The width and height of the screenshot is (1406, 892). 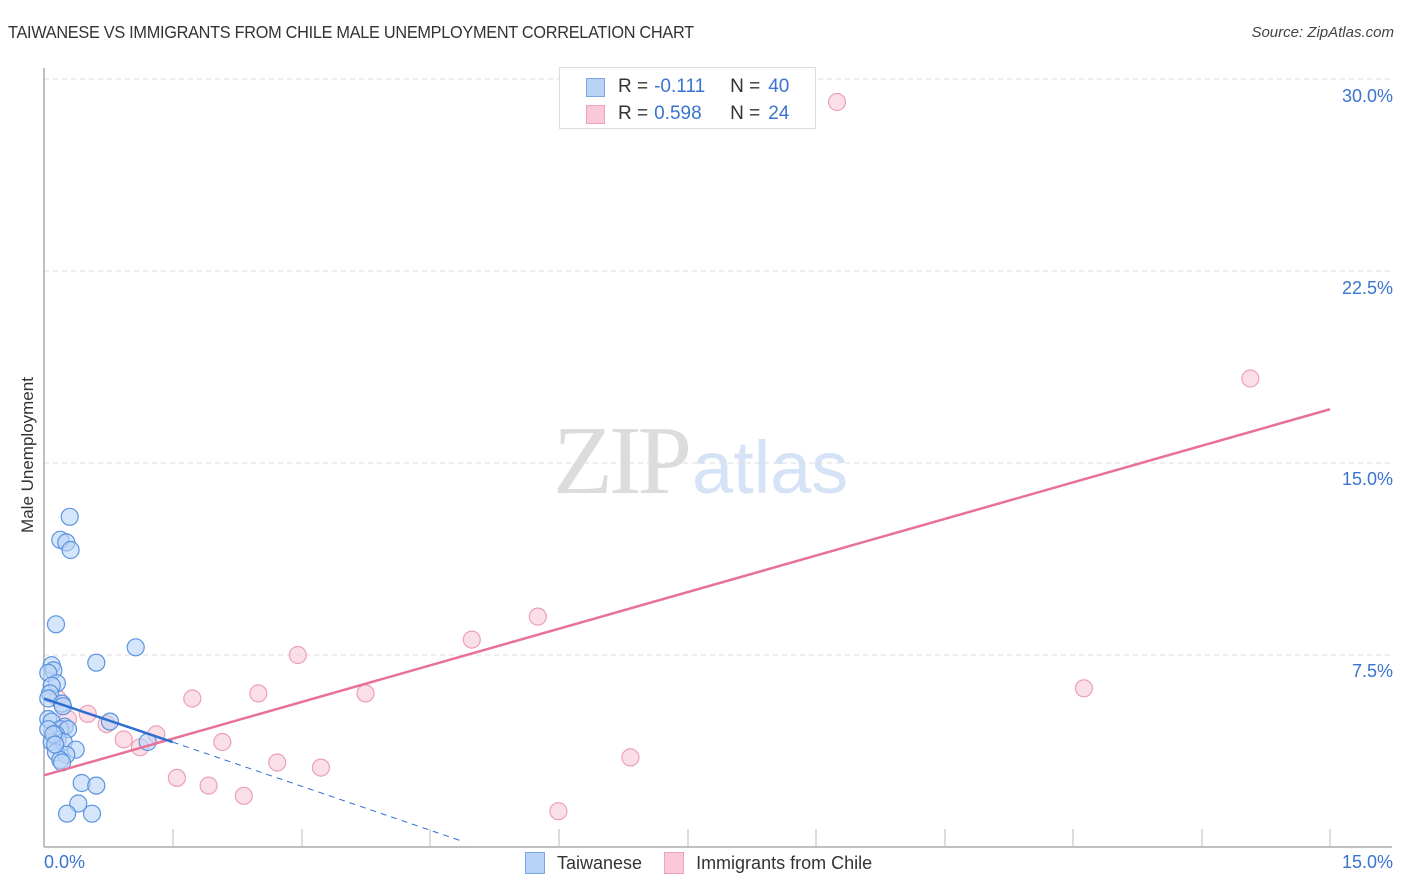 What do you see at coordinates (1367, 96) in the screenshot?
I see `y-tick-30: 30.0%` at bounding box center [1367, 96].